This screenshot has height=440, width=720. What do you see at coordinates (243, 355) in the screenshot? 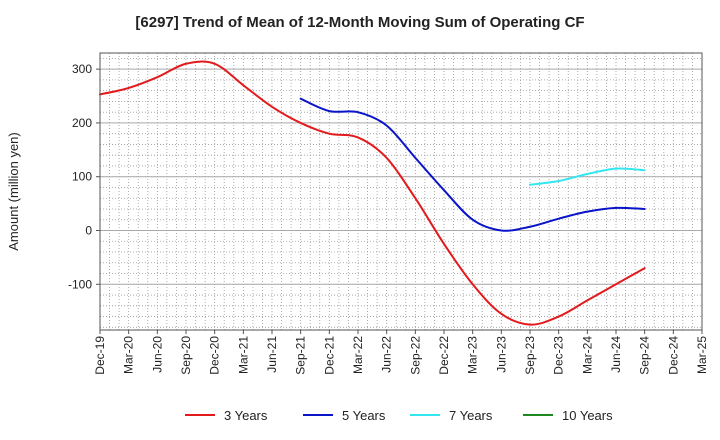
I see `x-tick-label: Mar-21` at bounding box center [243, 355].